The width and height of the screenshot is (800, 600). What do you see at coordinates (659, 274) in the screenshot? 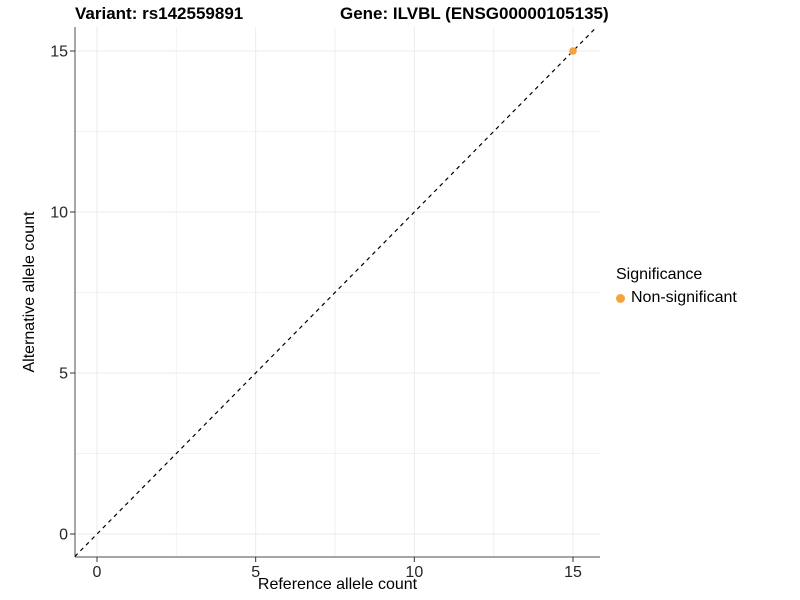
I see `legend-title: Significance` at bounding box center [659, 274].